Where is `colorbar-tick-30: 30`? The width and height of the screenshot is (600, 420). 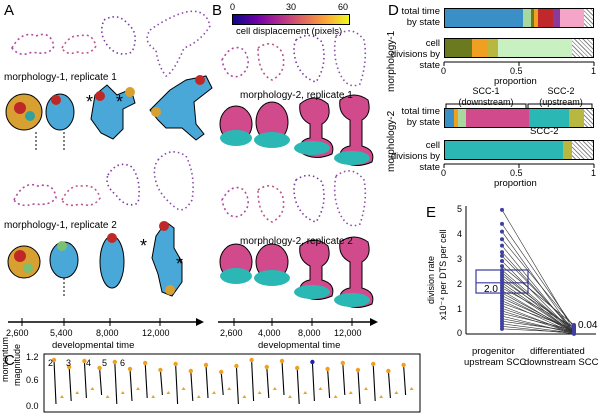 colorbar-tick-30: 30 is located at coordinates (291, 7).